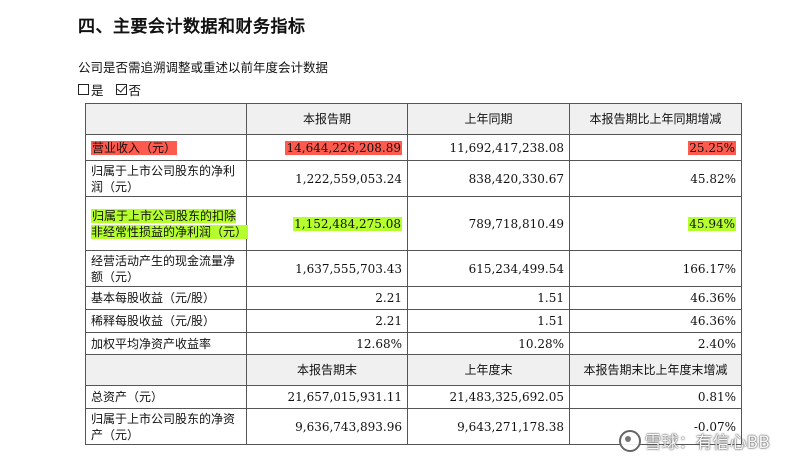 This screenshot has width=800, height=463. Describe the element at coordinates (712, 223) in the screenshot. I see `deducted-profit-change: 45.94%` at that location.